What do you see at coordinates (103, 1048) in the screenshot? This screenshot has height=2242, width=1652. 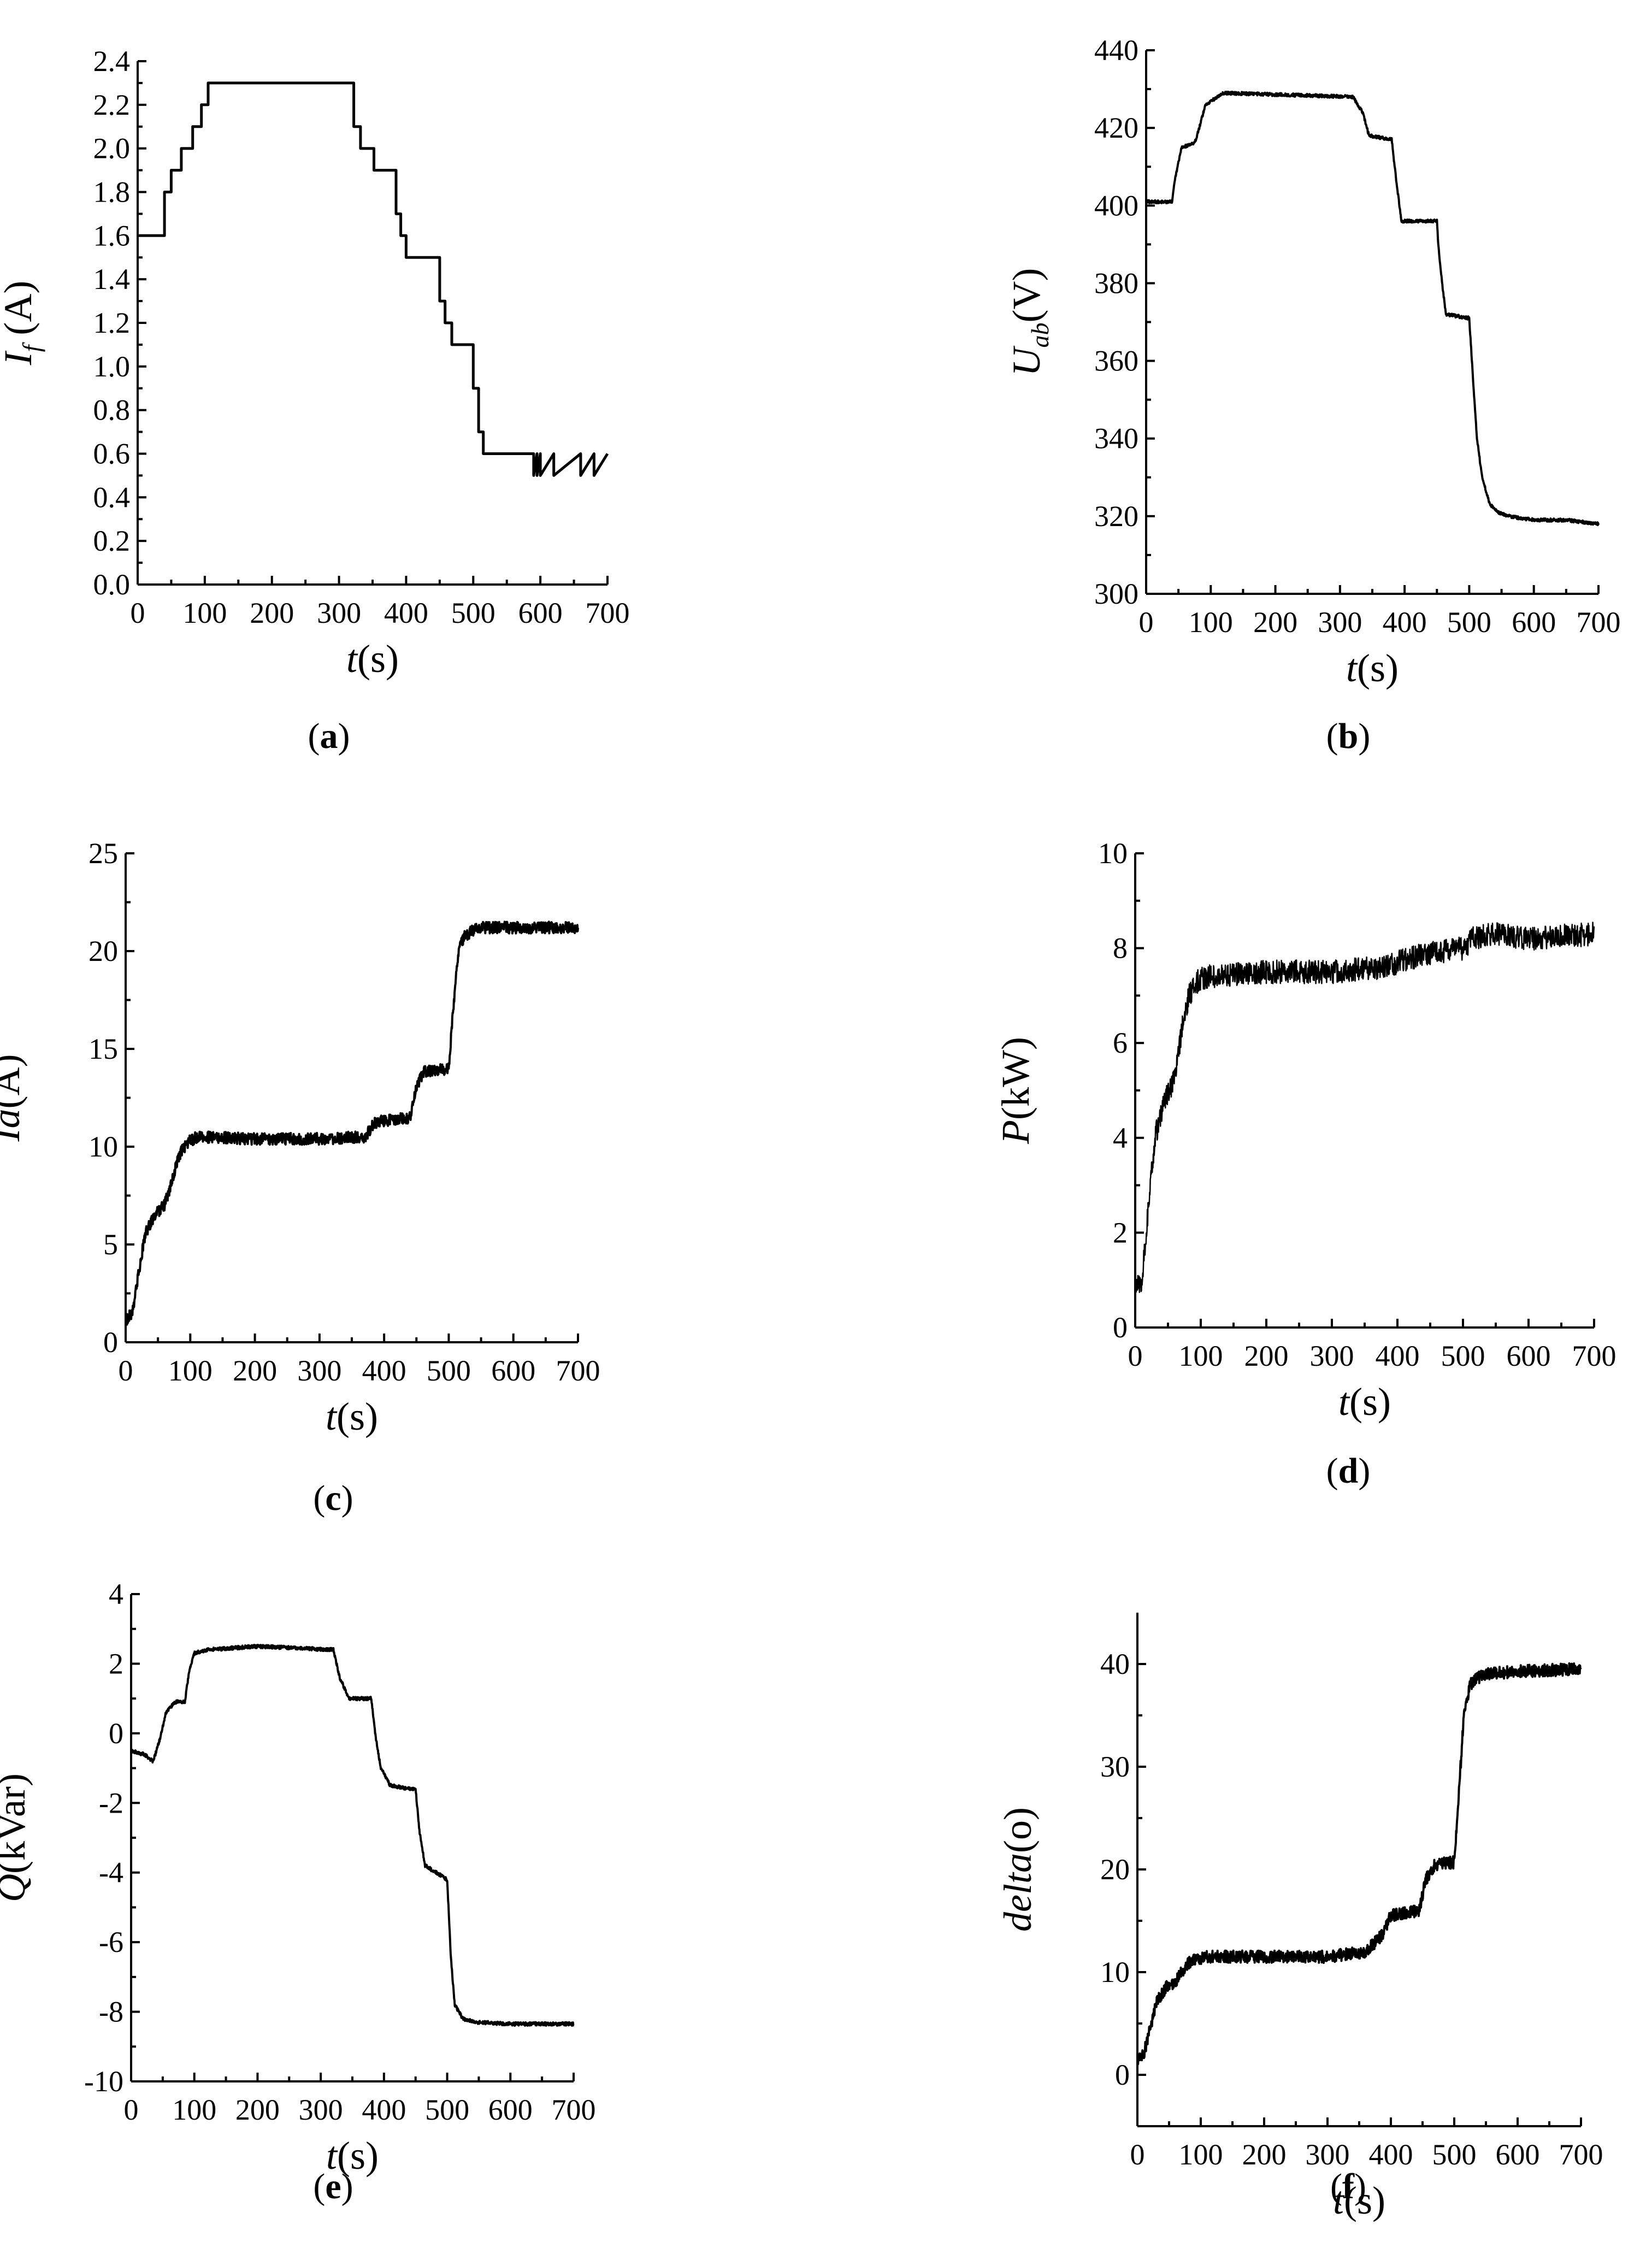 I see `y-tick-label: 15` at bounding box center [103, 1048].